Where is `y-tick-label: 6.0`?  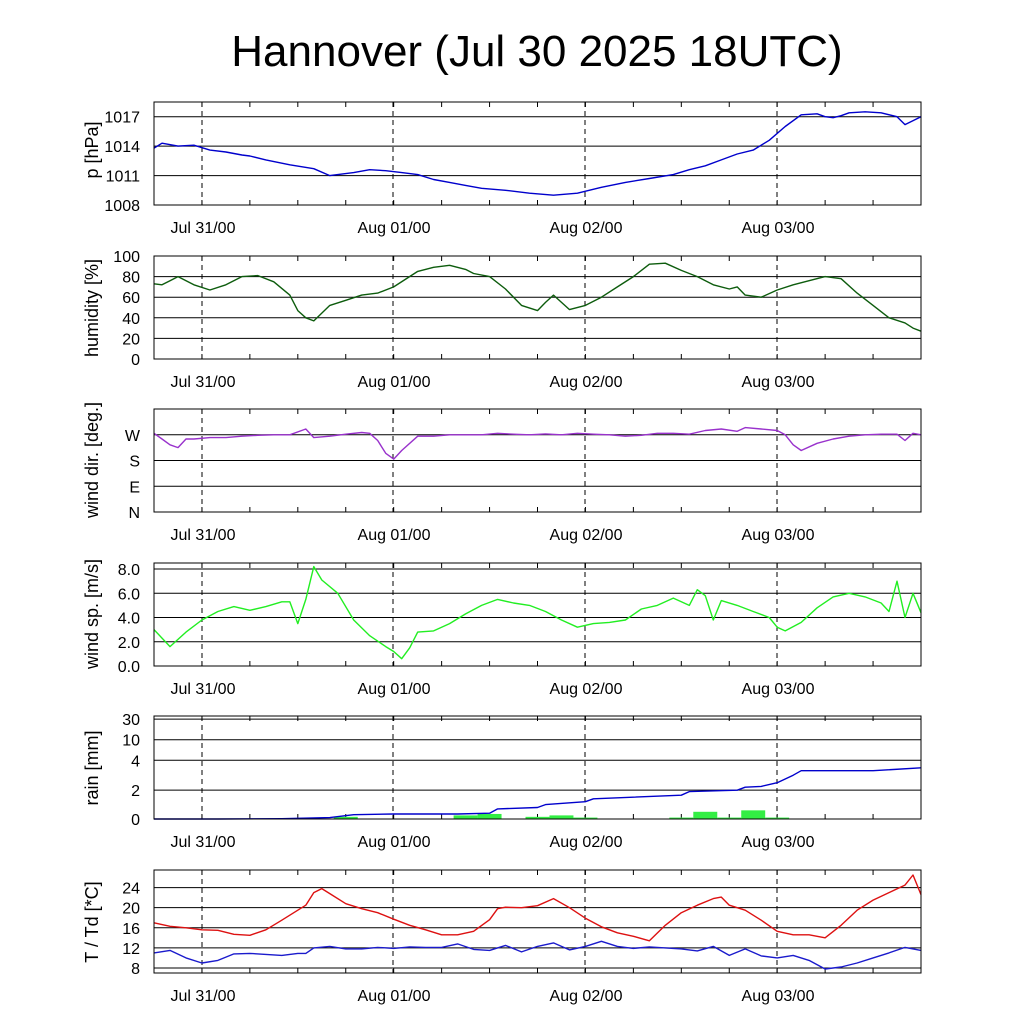 y-tick-label: 6.0 is located at coordinates (129, 594).